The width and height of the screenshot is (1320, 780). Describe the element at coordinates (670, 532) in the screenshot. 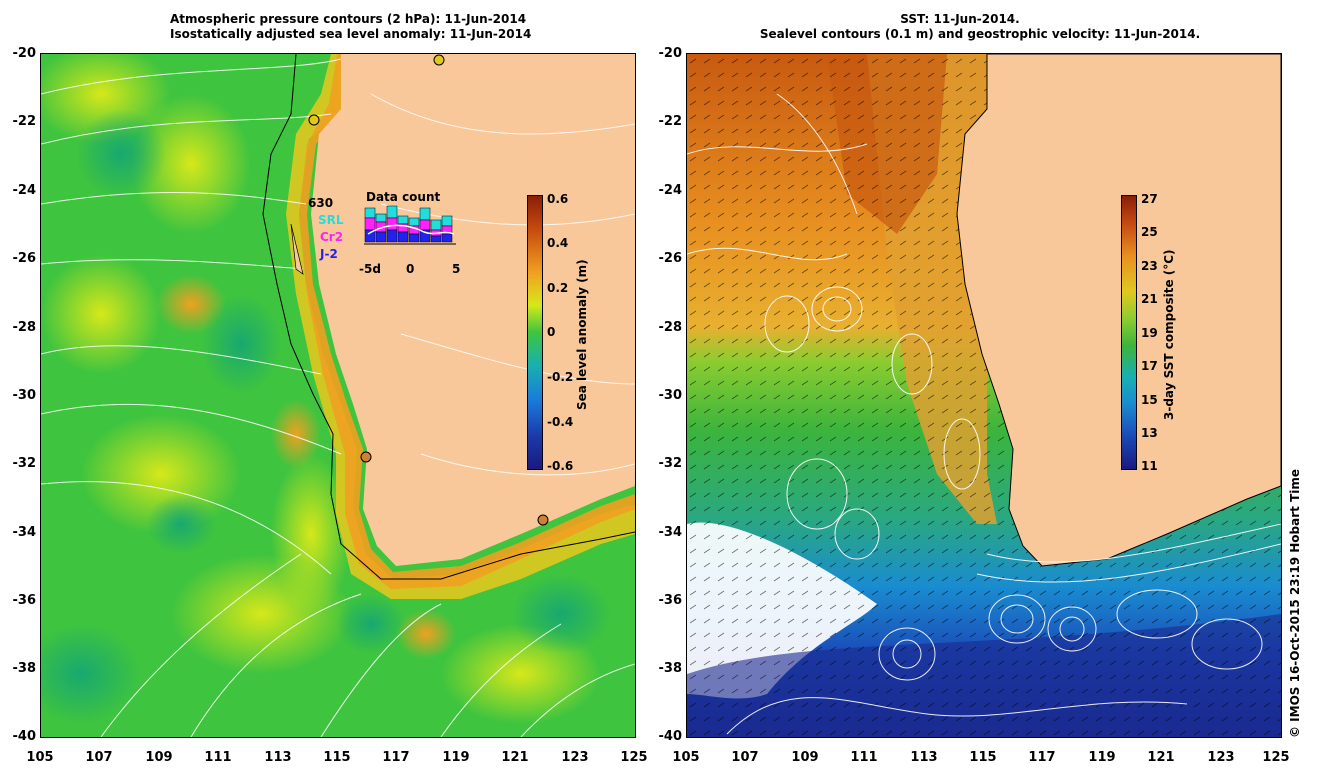

I see `right-ytick: -34` at that location.